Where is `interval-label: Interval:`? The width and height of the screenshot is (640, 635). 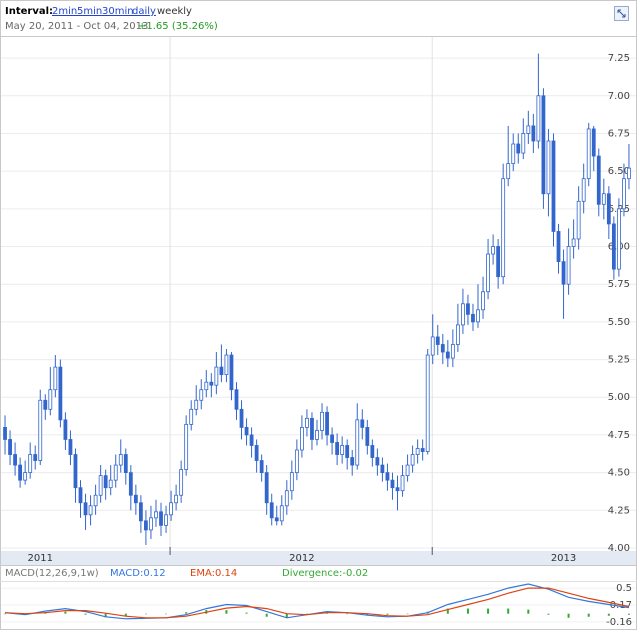 interval-label: Interval: is located at coordinates (29, 11).